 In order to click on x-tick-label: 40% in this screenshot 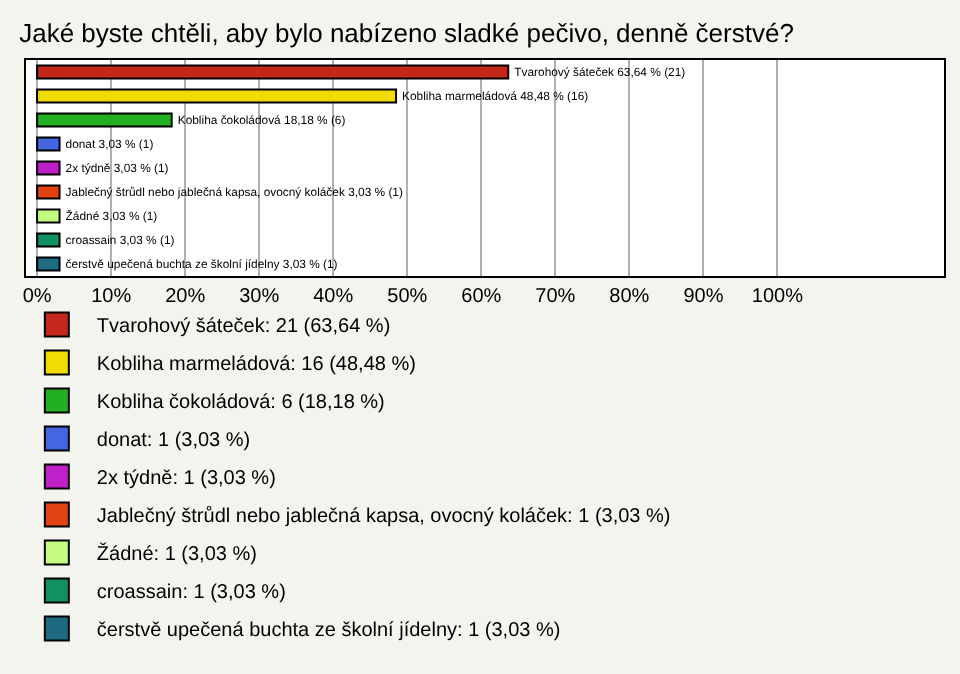, I will do `click(333, 297)`.